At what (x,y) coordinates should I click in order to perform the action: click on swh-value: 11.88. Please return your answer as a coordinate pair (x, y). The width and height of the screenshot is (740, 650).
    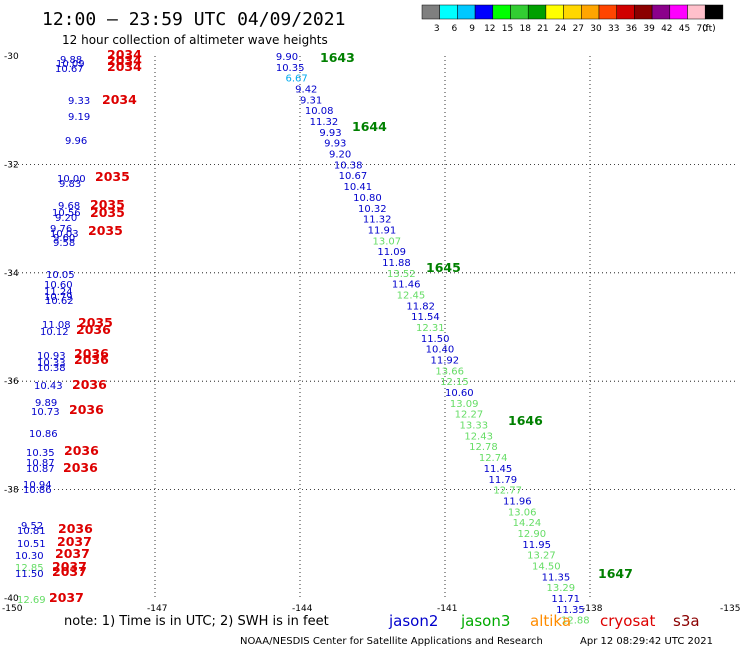
    Looking at the image, I should click on (396, 263).